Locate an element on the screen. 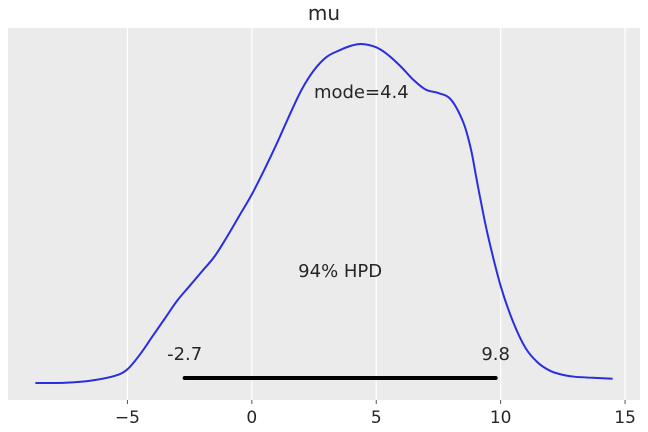 The width and height of the screenshot is (648, 432). hpd-low-label: -2.7 is located at coordinates (184, 354).